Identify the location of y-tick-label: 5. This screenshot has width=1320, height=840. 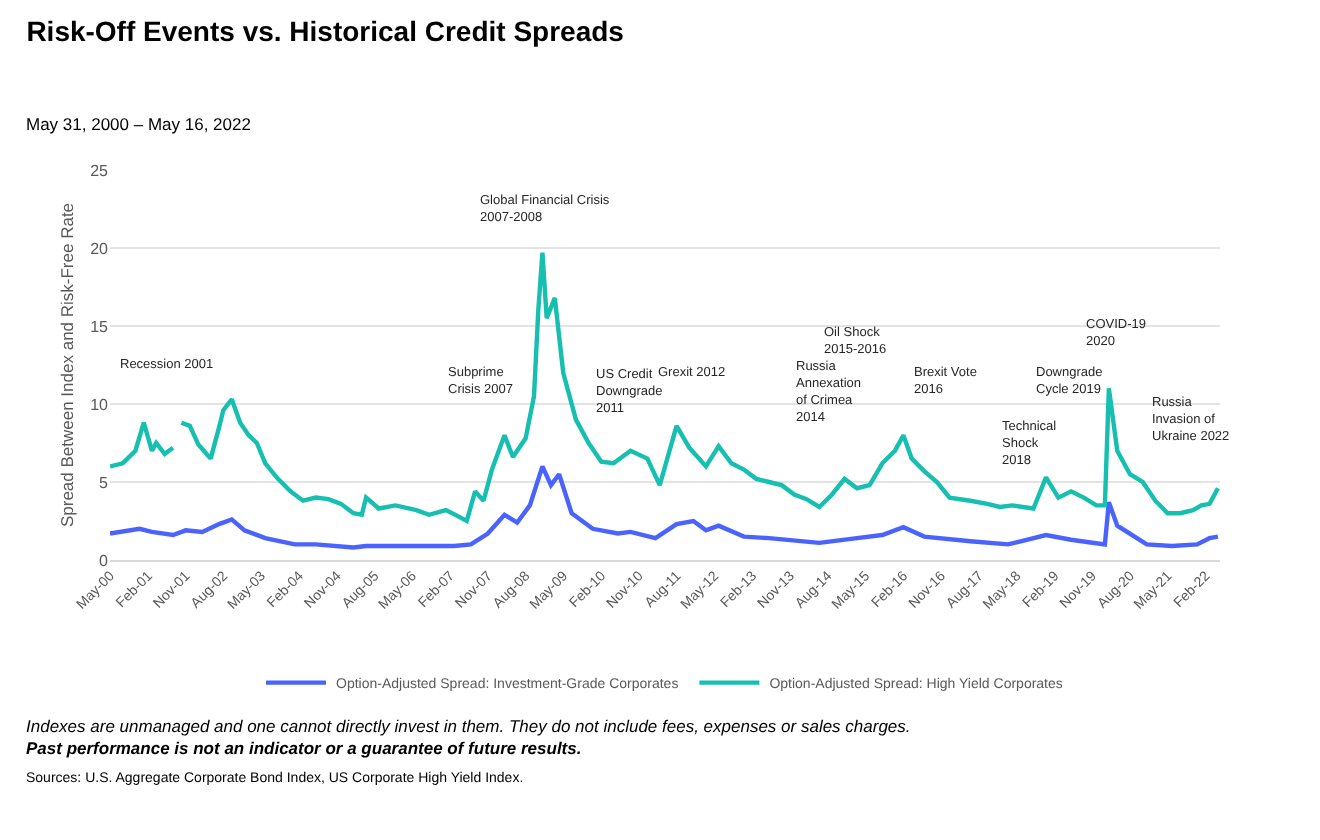
(104, 482).